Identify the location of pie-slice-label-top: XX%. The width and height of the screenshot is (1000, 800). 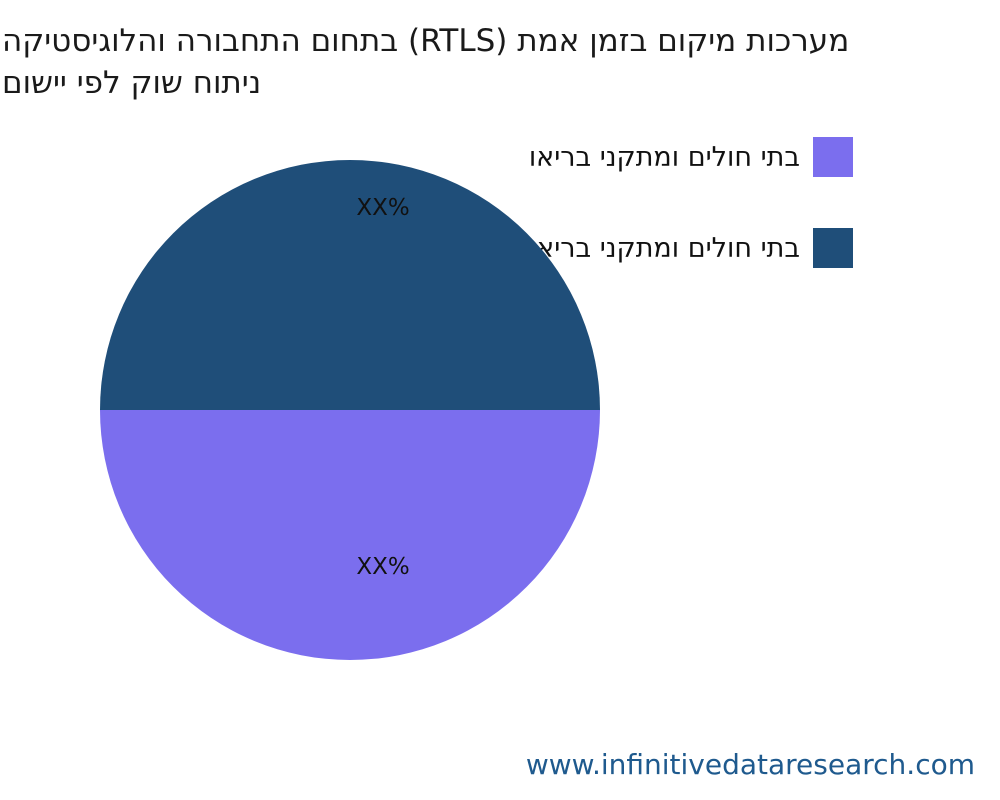
(383, 208).